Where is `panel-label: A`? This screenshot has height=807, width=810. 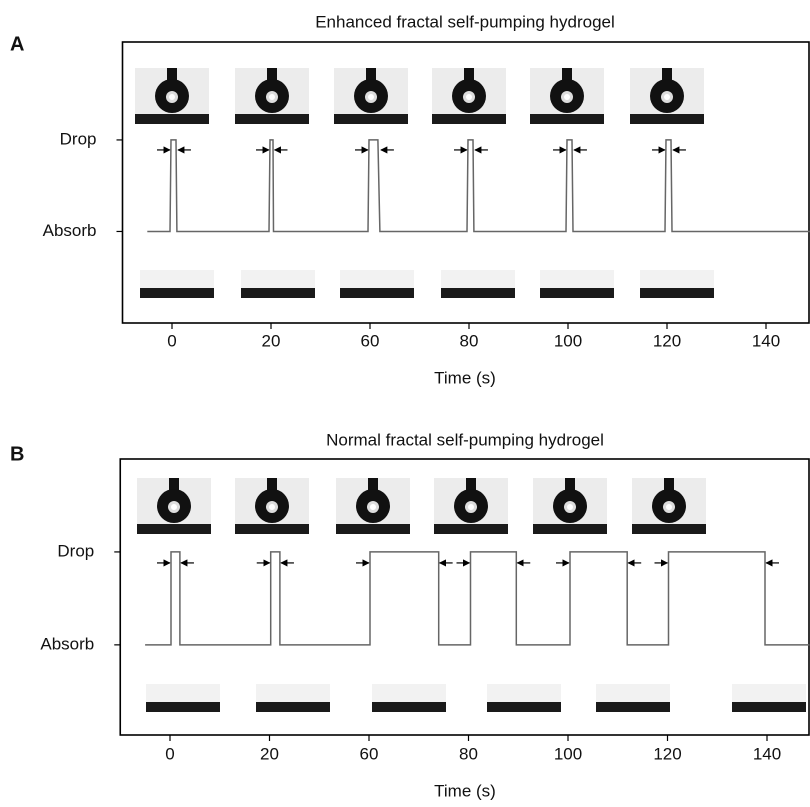
panel-label: A is located at coordinates (17, 44).